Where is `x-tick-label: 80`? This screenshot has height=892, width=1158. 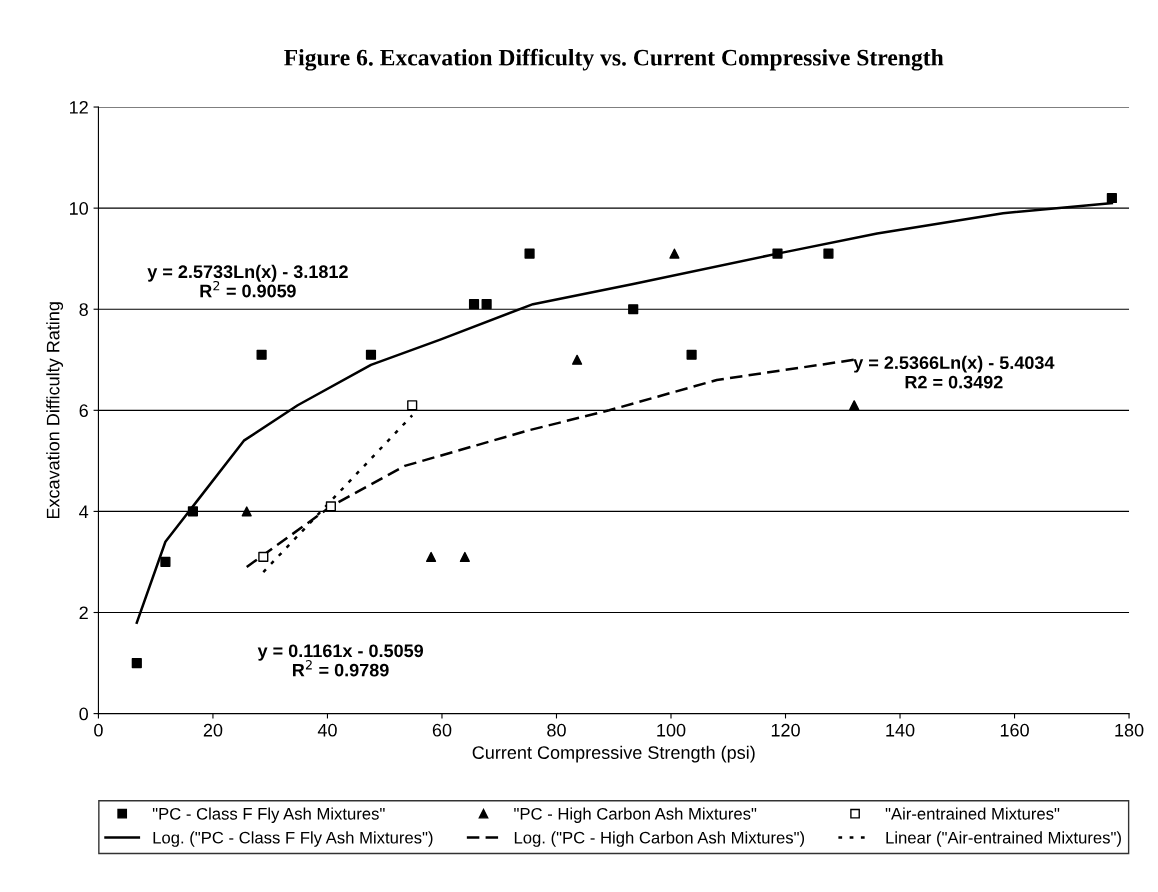 x-tick-label: 80 is located at coordinates (556, 730).